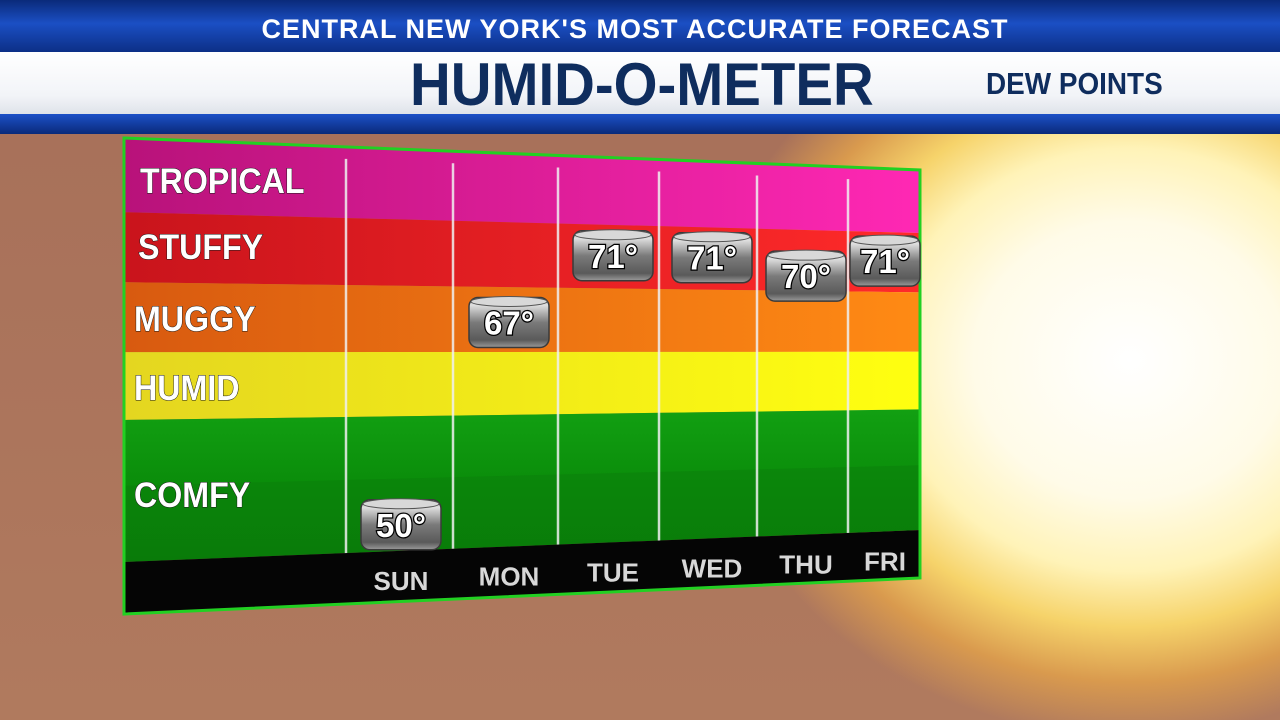 The width and height of the screenshot is (1280, 720). I want to click on day-axis-background, so click(522, 572).